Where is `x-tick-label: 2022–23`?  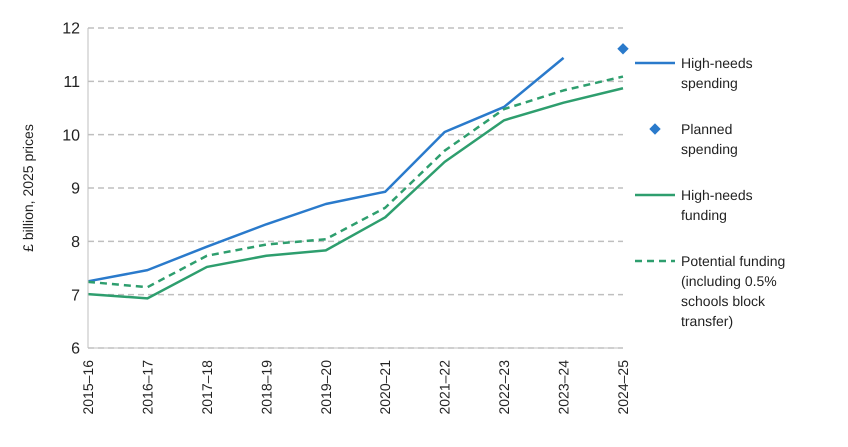
x-tick-label: 2022–23 is located at coordinates (504, 387).